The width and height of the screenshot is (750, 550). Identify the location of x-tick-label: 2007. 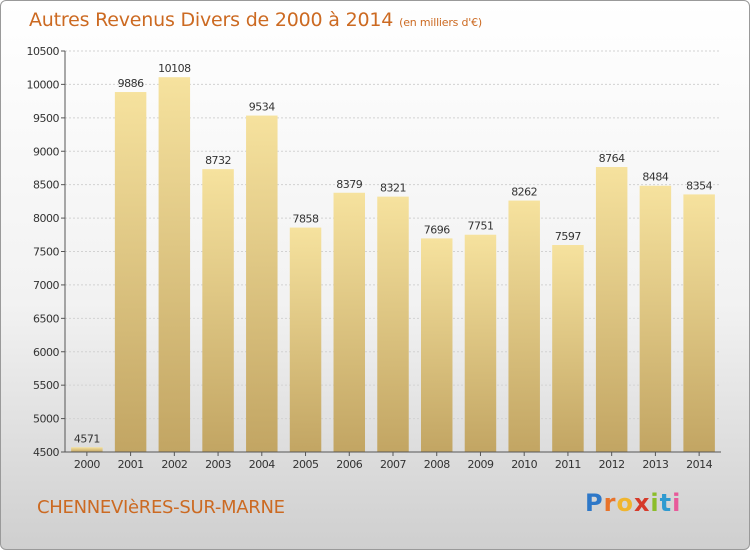
(393, 464).